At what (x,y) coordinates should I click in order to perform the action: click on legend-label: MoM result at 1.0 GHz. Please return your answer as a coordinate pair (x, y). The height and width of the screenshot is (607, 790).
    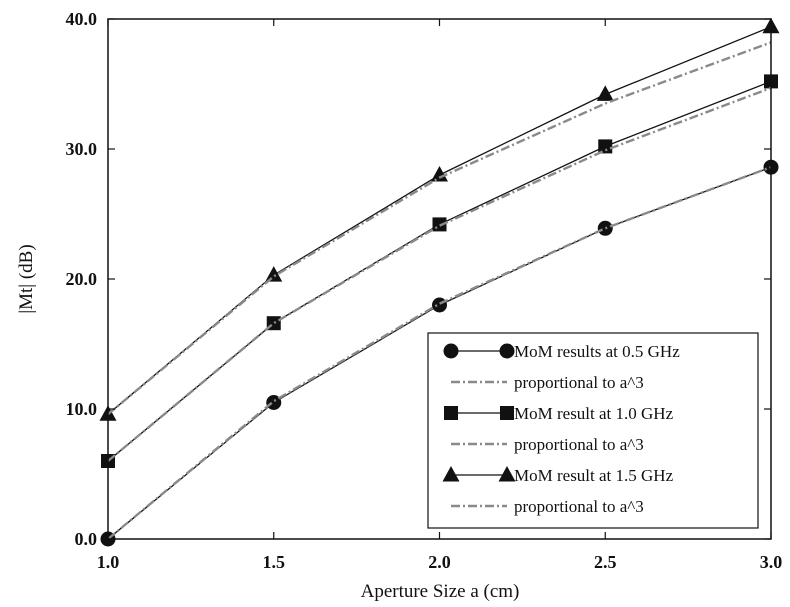
    Looking at the image, I should click on (594, 413).